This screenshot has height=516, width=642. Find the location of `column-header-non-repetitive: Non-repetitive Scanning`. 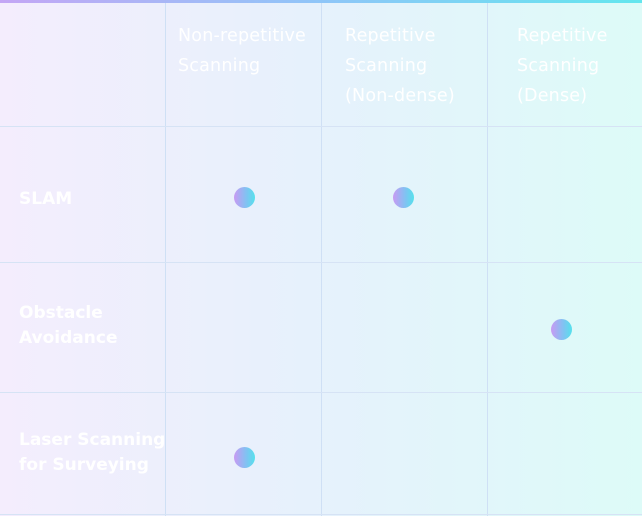

column-header-non-repetitive: Non-repetitive Scanning is located at coordinates (242, 51).